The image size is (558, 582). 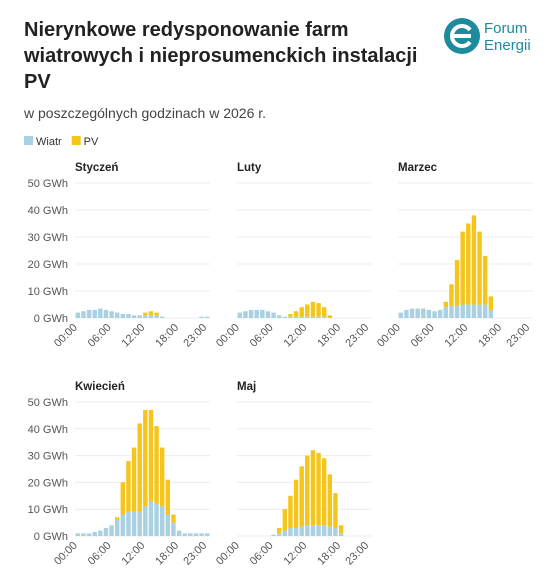 I want to click on legend-label: PV, so click(x=91, y=142).